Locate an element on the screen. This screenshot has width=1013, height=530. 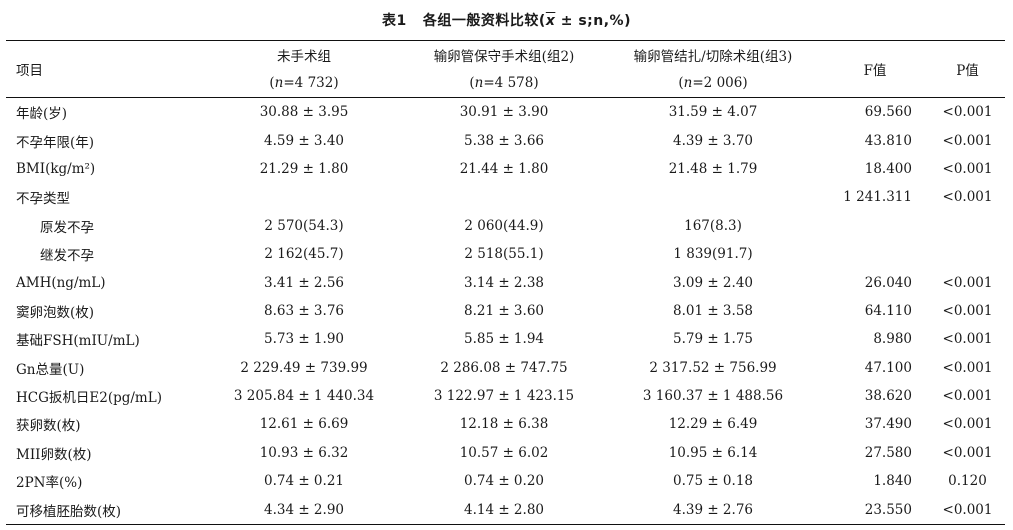
cell-group-3: 31.59 ± 4.07 is located at coordinates (713, 112).